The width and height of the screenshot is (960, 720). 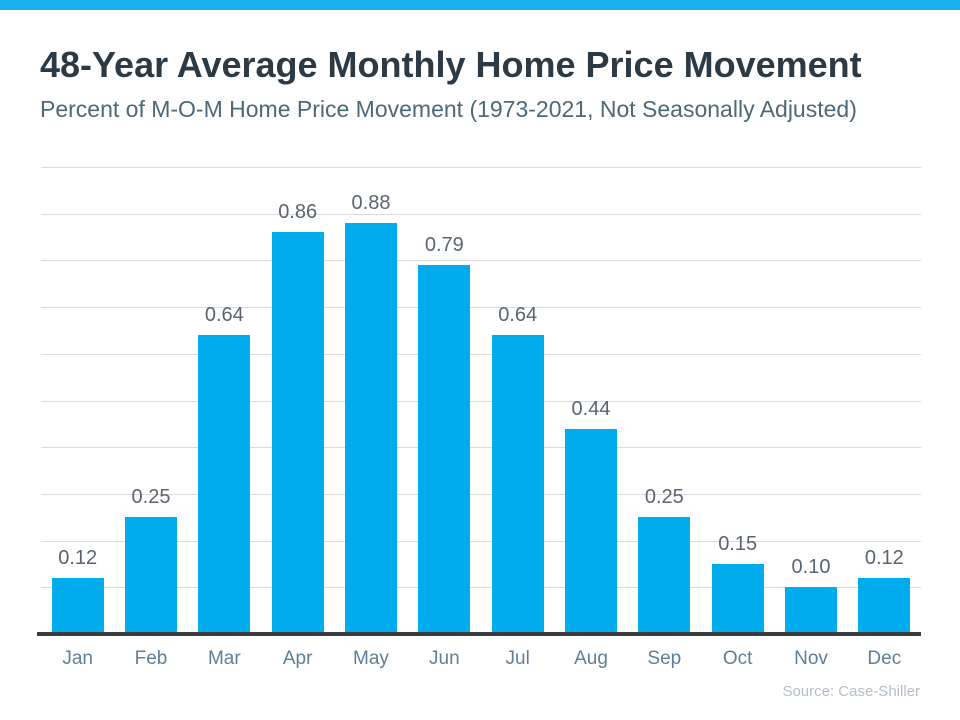 What do you see at coordinates (591, 658) in the screenshot?
I see `x-axis-label: Aug` at bounding box center [591, 658].